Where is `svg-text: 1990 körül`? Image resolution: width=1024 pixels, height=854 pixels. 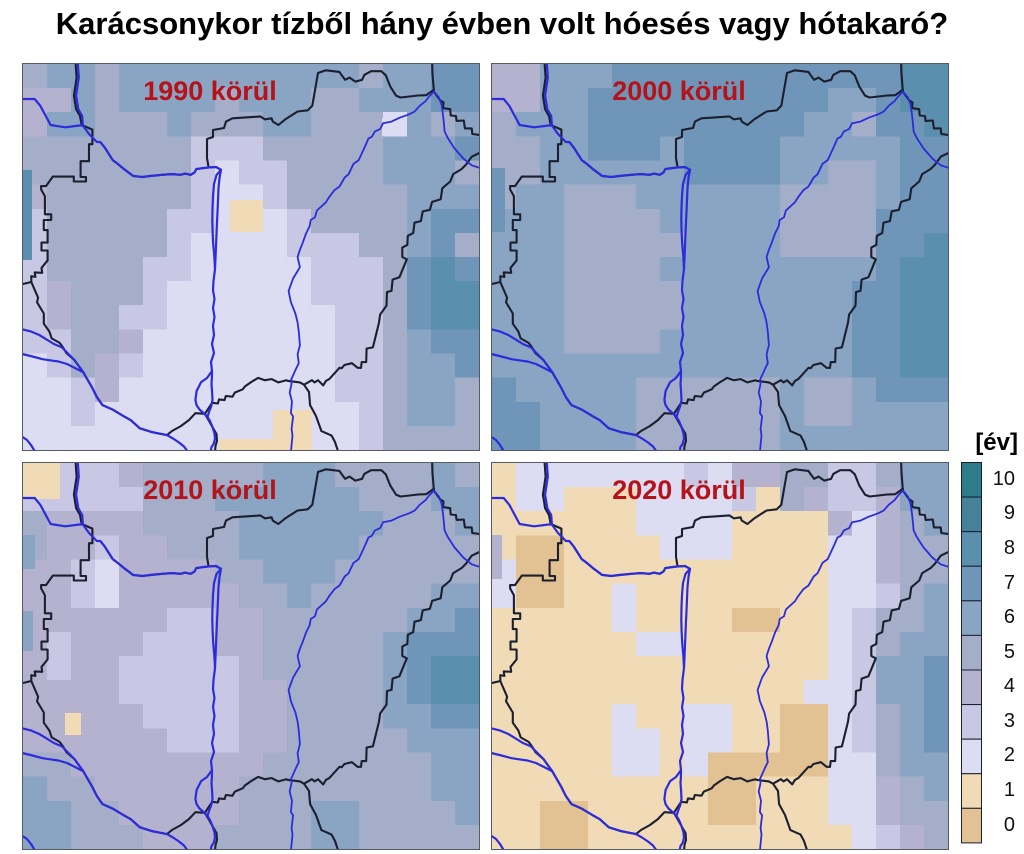
svg-text: 1990 körül is located at coordinates (210, 91).